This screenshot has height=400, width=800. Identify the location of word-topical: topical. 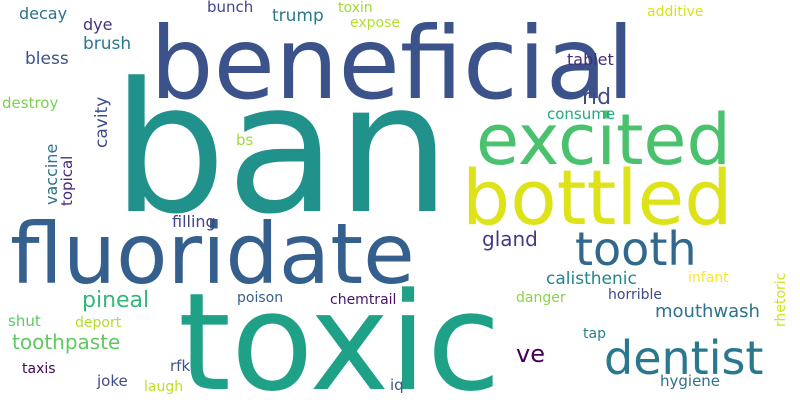
(67, 180).